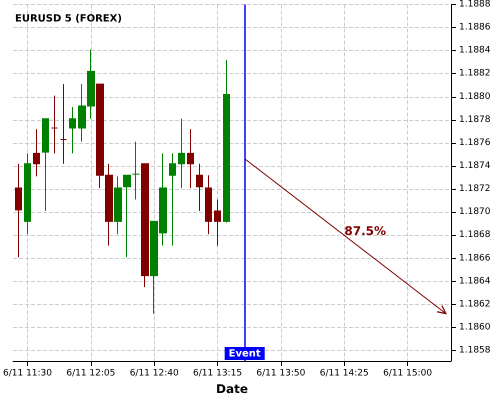  I want to click on x-tick-label: 6/11 13:50, so click(281, 373).